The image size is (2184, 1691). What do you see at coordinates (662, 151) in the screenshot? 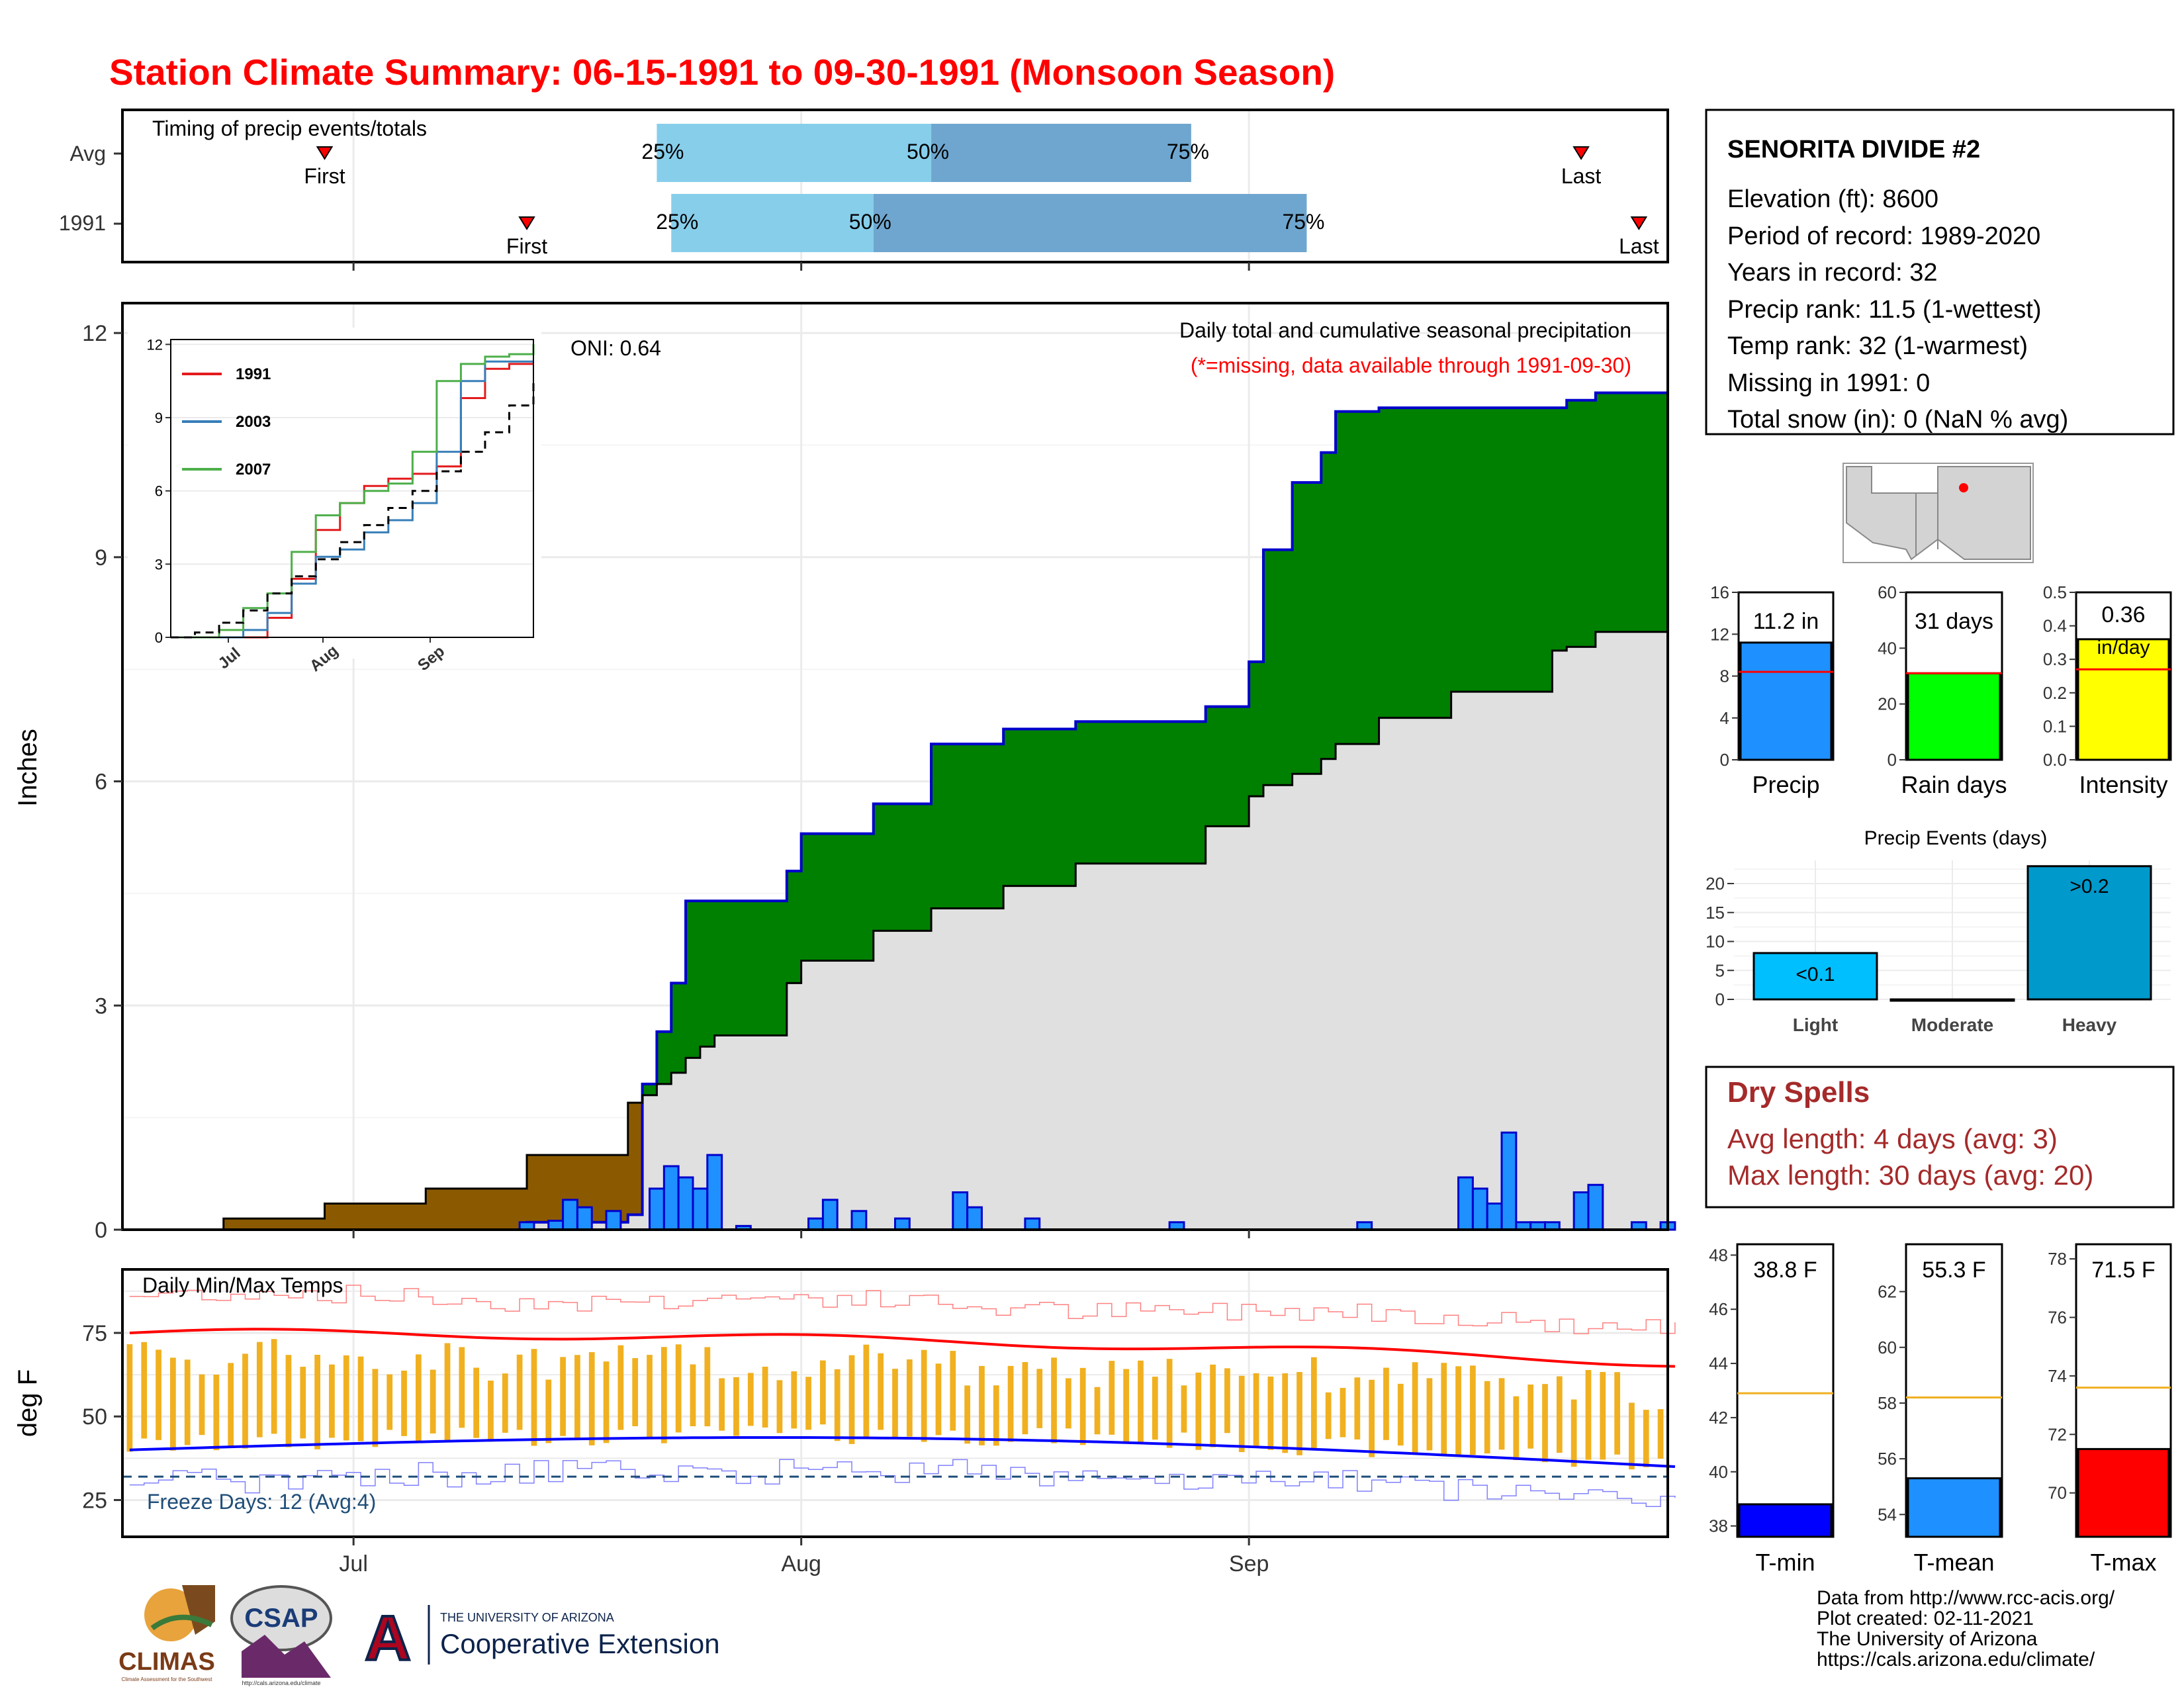
I see `timing-pct-25: 25%` at bounding box center [662, 151].